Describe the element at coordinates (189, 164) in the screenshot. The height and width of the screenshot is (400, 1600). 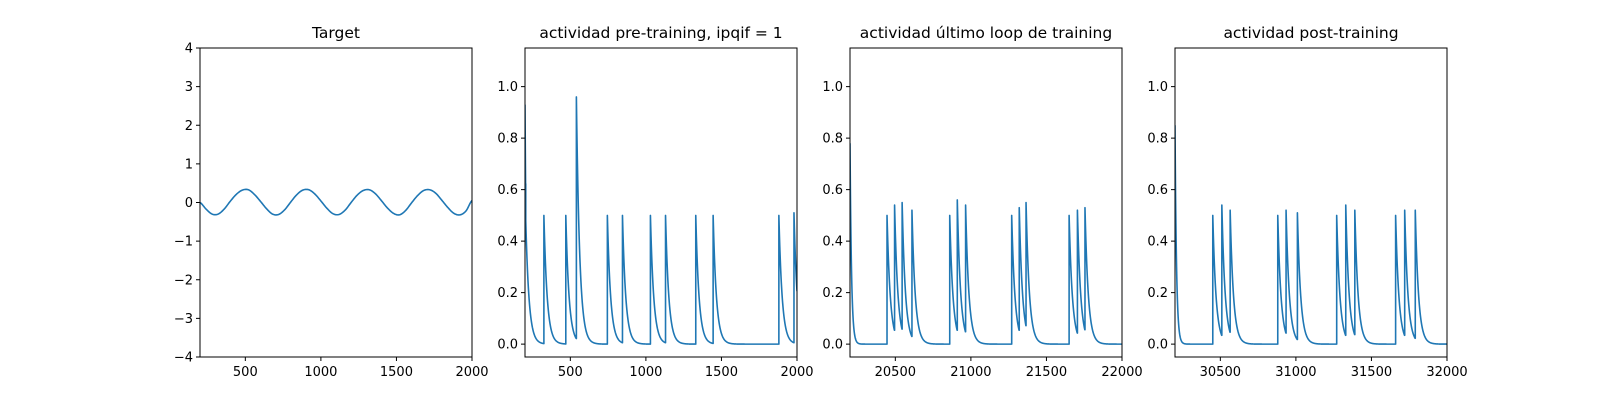
I see `y-tick-label: 1` at that location.